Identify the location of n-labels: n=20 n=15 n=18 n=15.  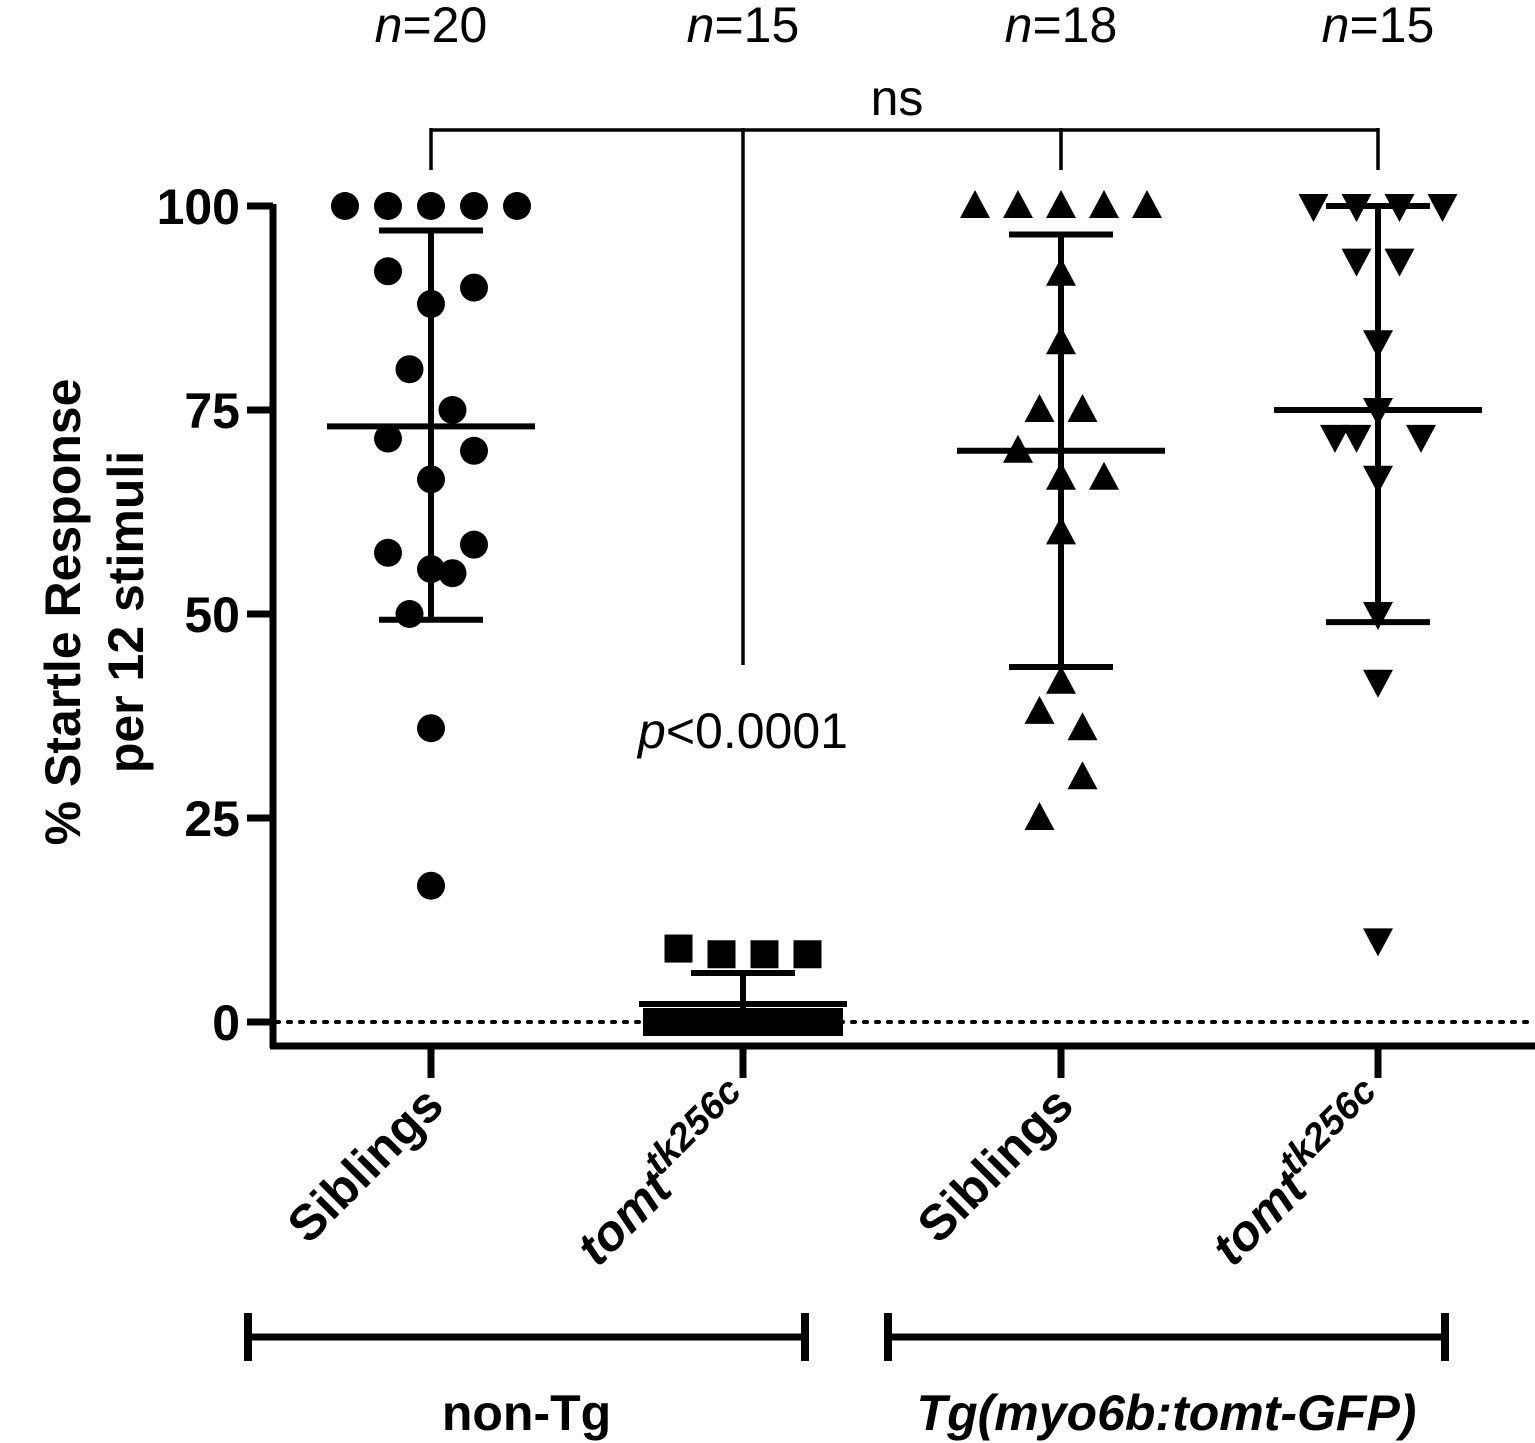
(905, 26).